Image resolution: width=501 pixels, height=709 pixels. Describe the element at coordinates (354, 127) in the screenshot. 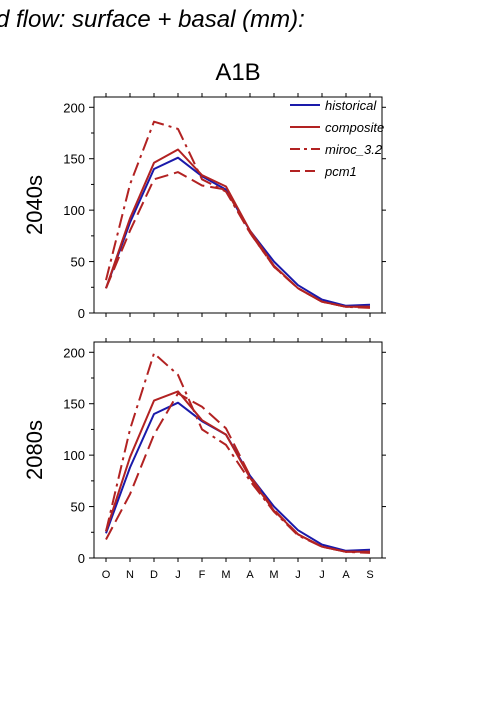

I see `legend-label: composite` at that location.